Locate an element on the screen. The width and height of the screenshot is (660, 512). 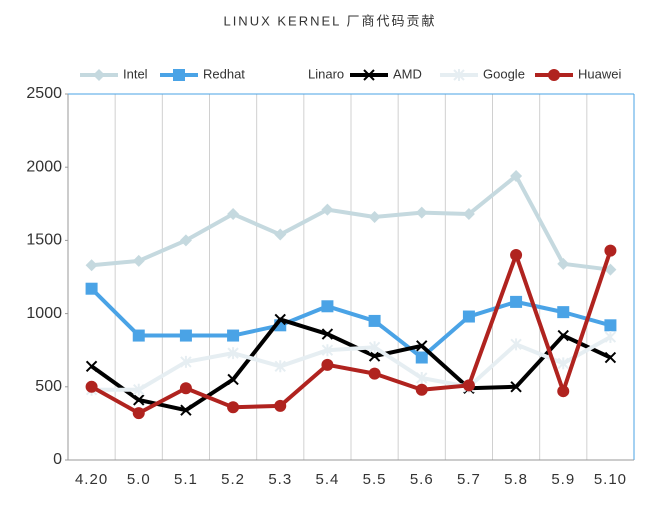
y-tick-label: 2000 is located at coordinates (44, 166).